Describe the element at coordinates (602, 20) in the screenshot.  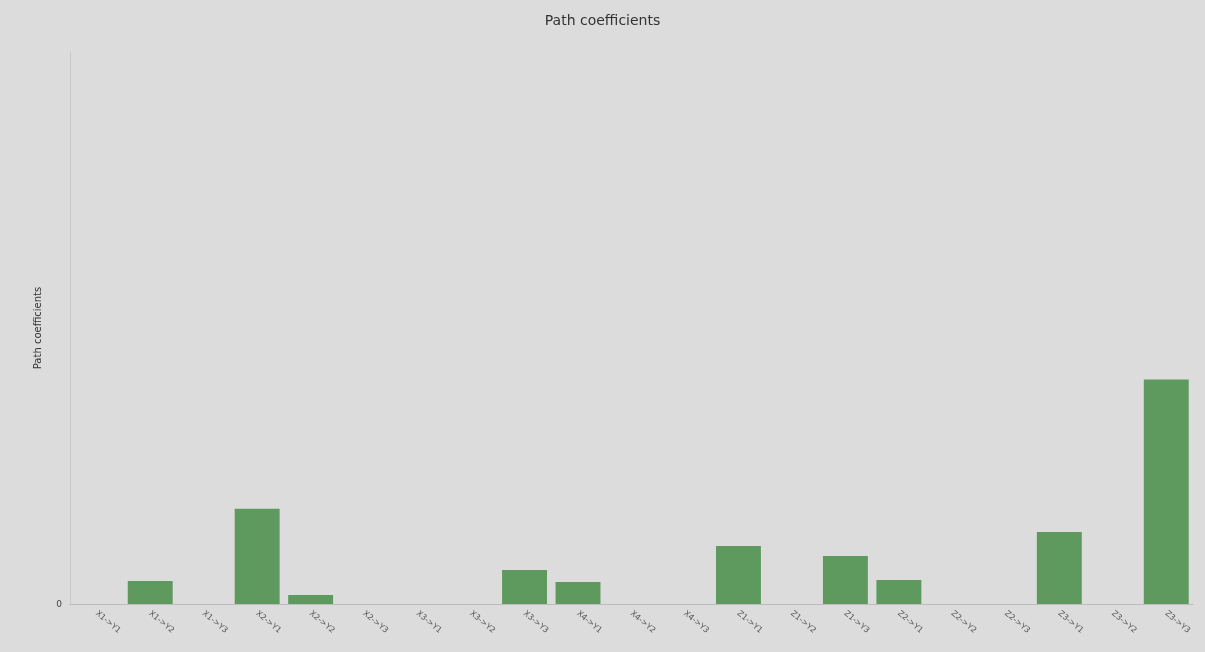
I see `chart-title: Path coefficients` at that location.